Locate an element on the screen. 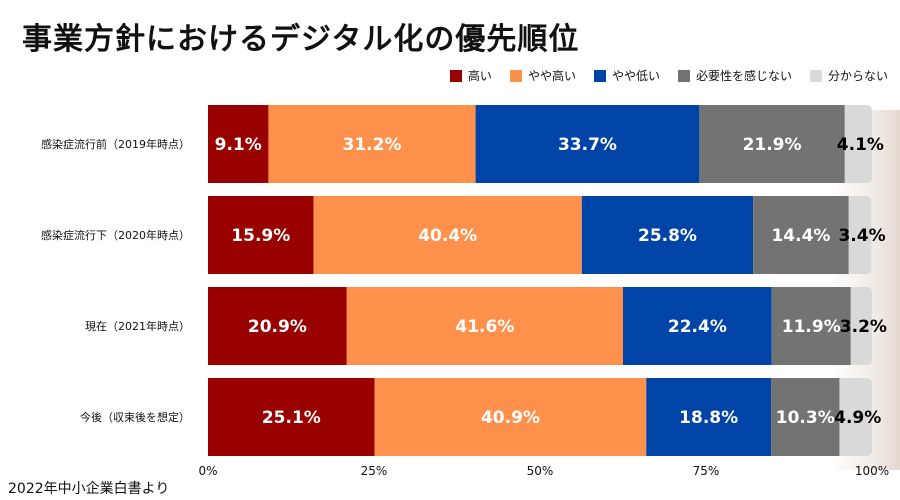 This screenshot has height=500, width=900. data-label-high: 9.1% is located at coordinates (238, 145).